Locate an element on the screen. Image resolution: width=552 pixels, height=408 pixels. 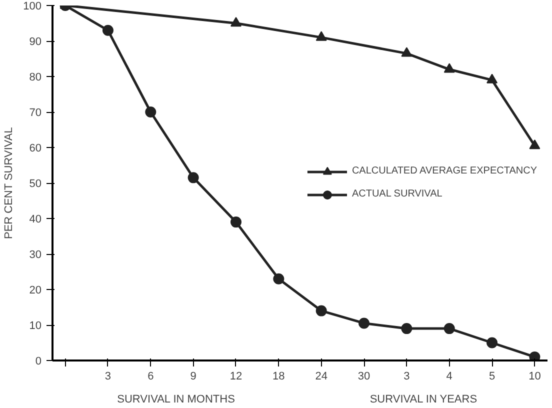
x-tick-label: 6 is located at coordinates (151, 376).